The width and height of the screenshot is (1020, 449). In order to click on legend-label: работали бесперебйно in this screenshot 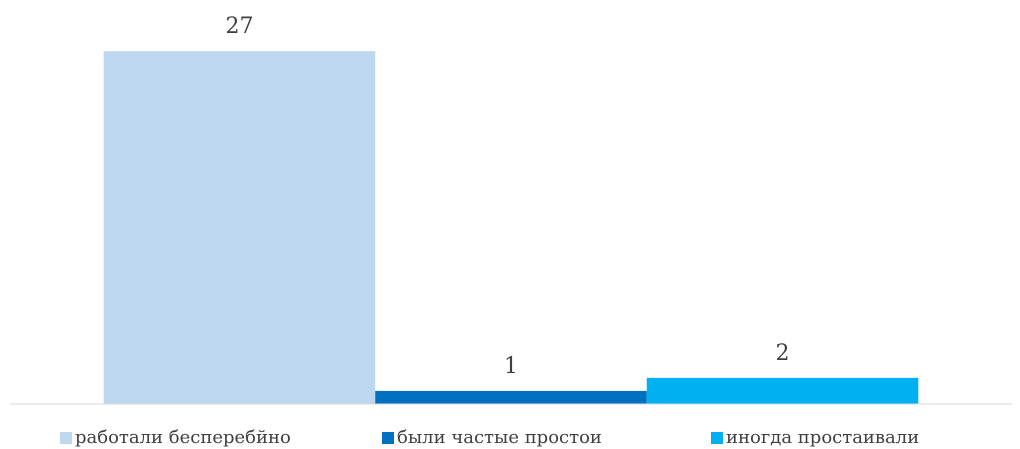, I will do `click(183, 437)`.